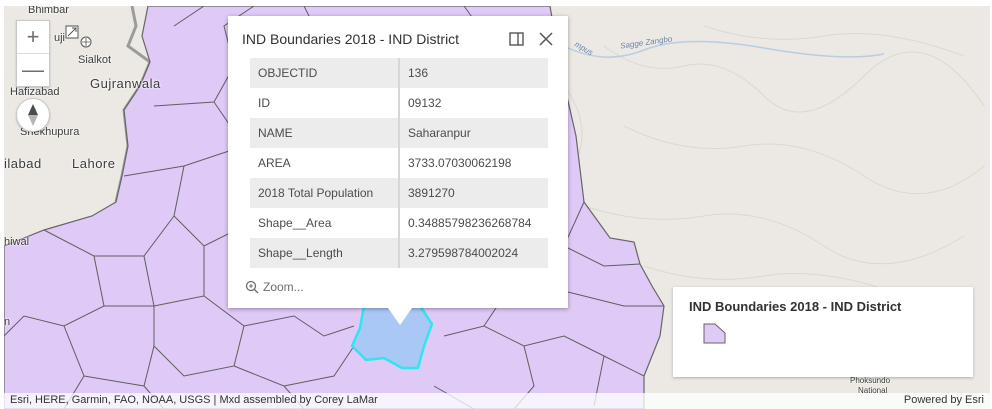 Image resolution: width=992 pixels, height=409 pixels. Describe the element at coordinates (33, 69) in the screenshot. I see `zoom-out-button: —` at that location.